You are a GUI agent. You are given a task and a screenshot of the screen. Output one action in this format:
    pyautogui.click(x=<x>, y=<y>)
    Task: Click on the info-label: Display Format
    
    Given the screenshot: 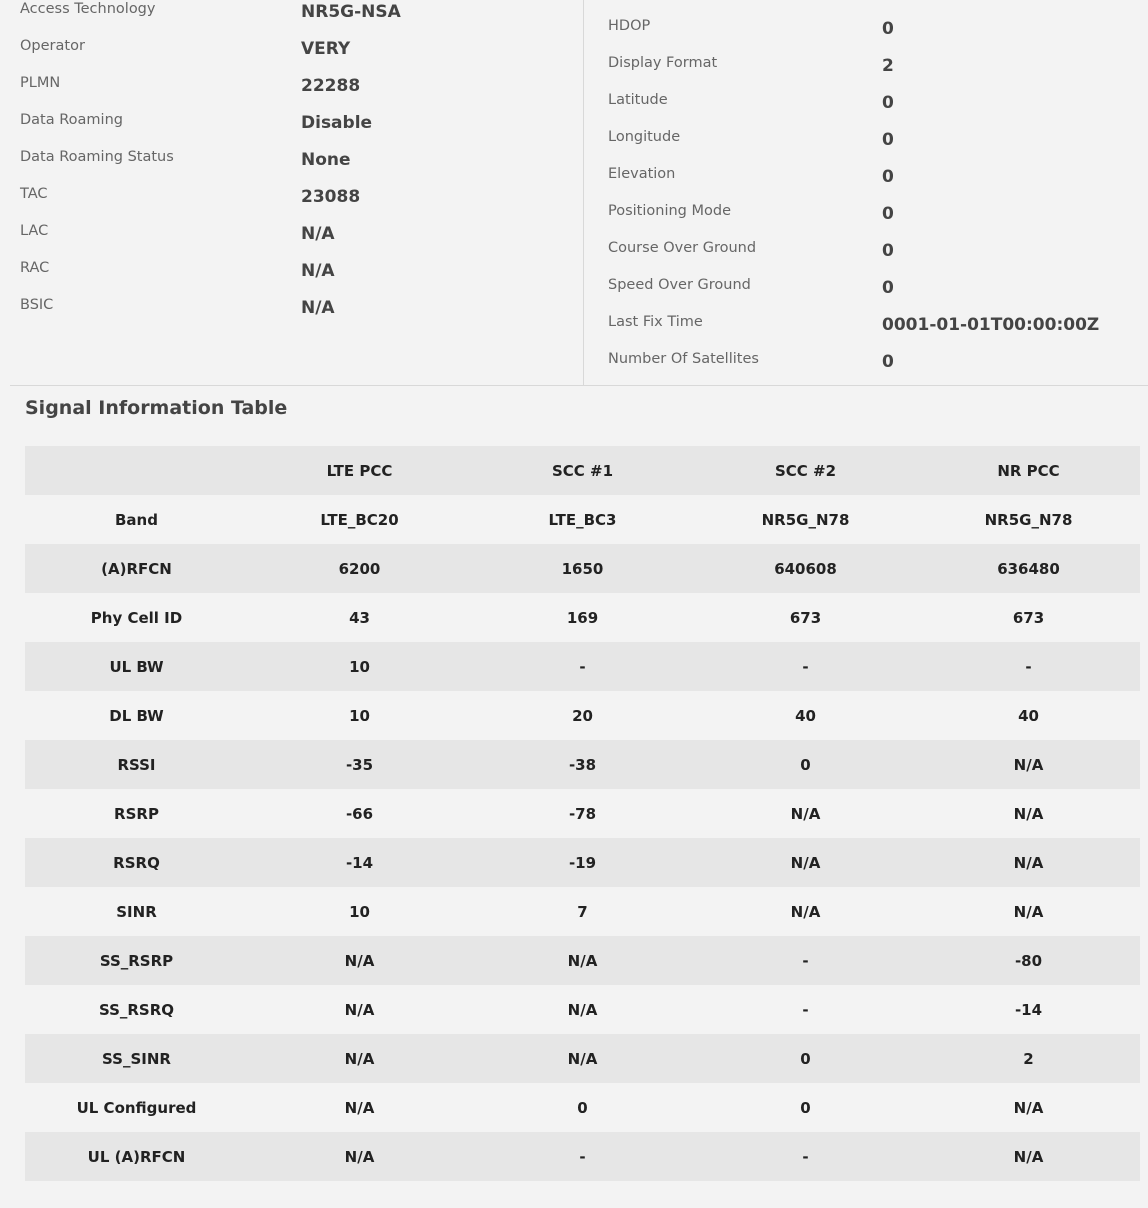 What is the action you would take?
    pyautogui.click(x=663, y=63)
    